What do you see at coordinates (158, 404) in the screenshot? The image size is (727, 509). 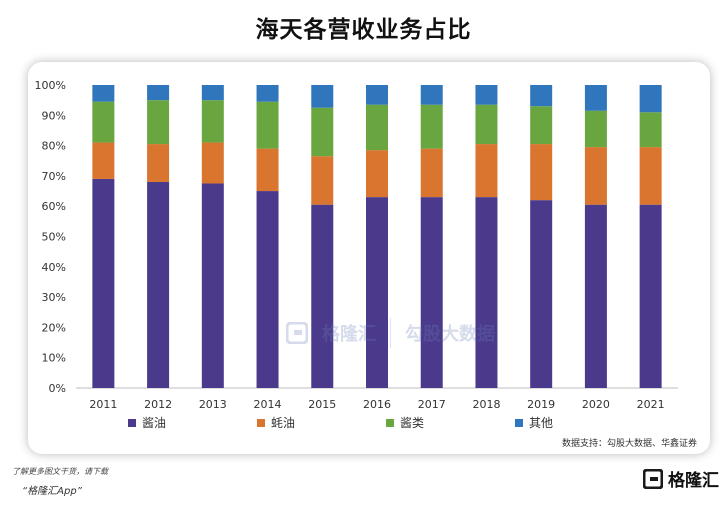 I see `x-tick-label: 2012` at bounding box center [158, 404].